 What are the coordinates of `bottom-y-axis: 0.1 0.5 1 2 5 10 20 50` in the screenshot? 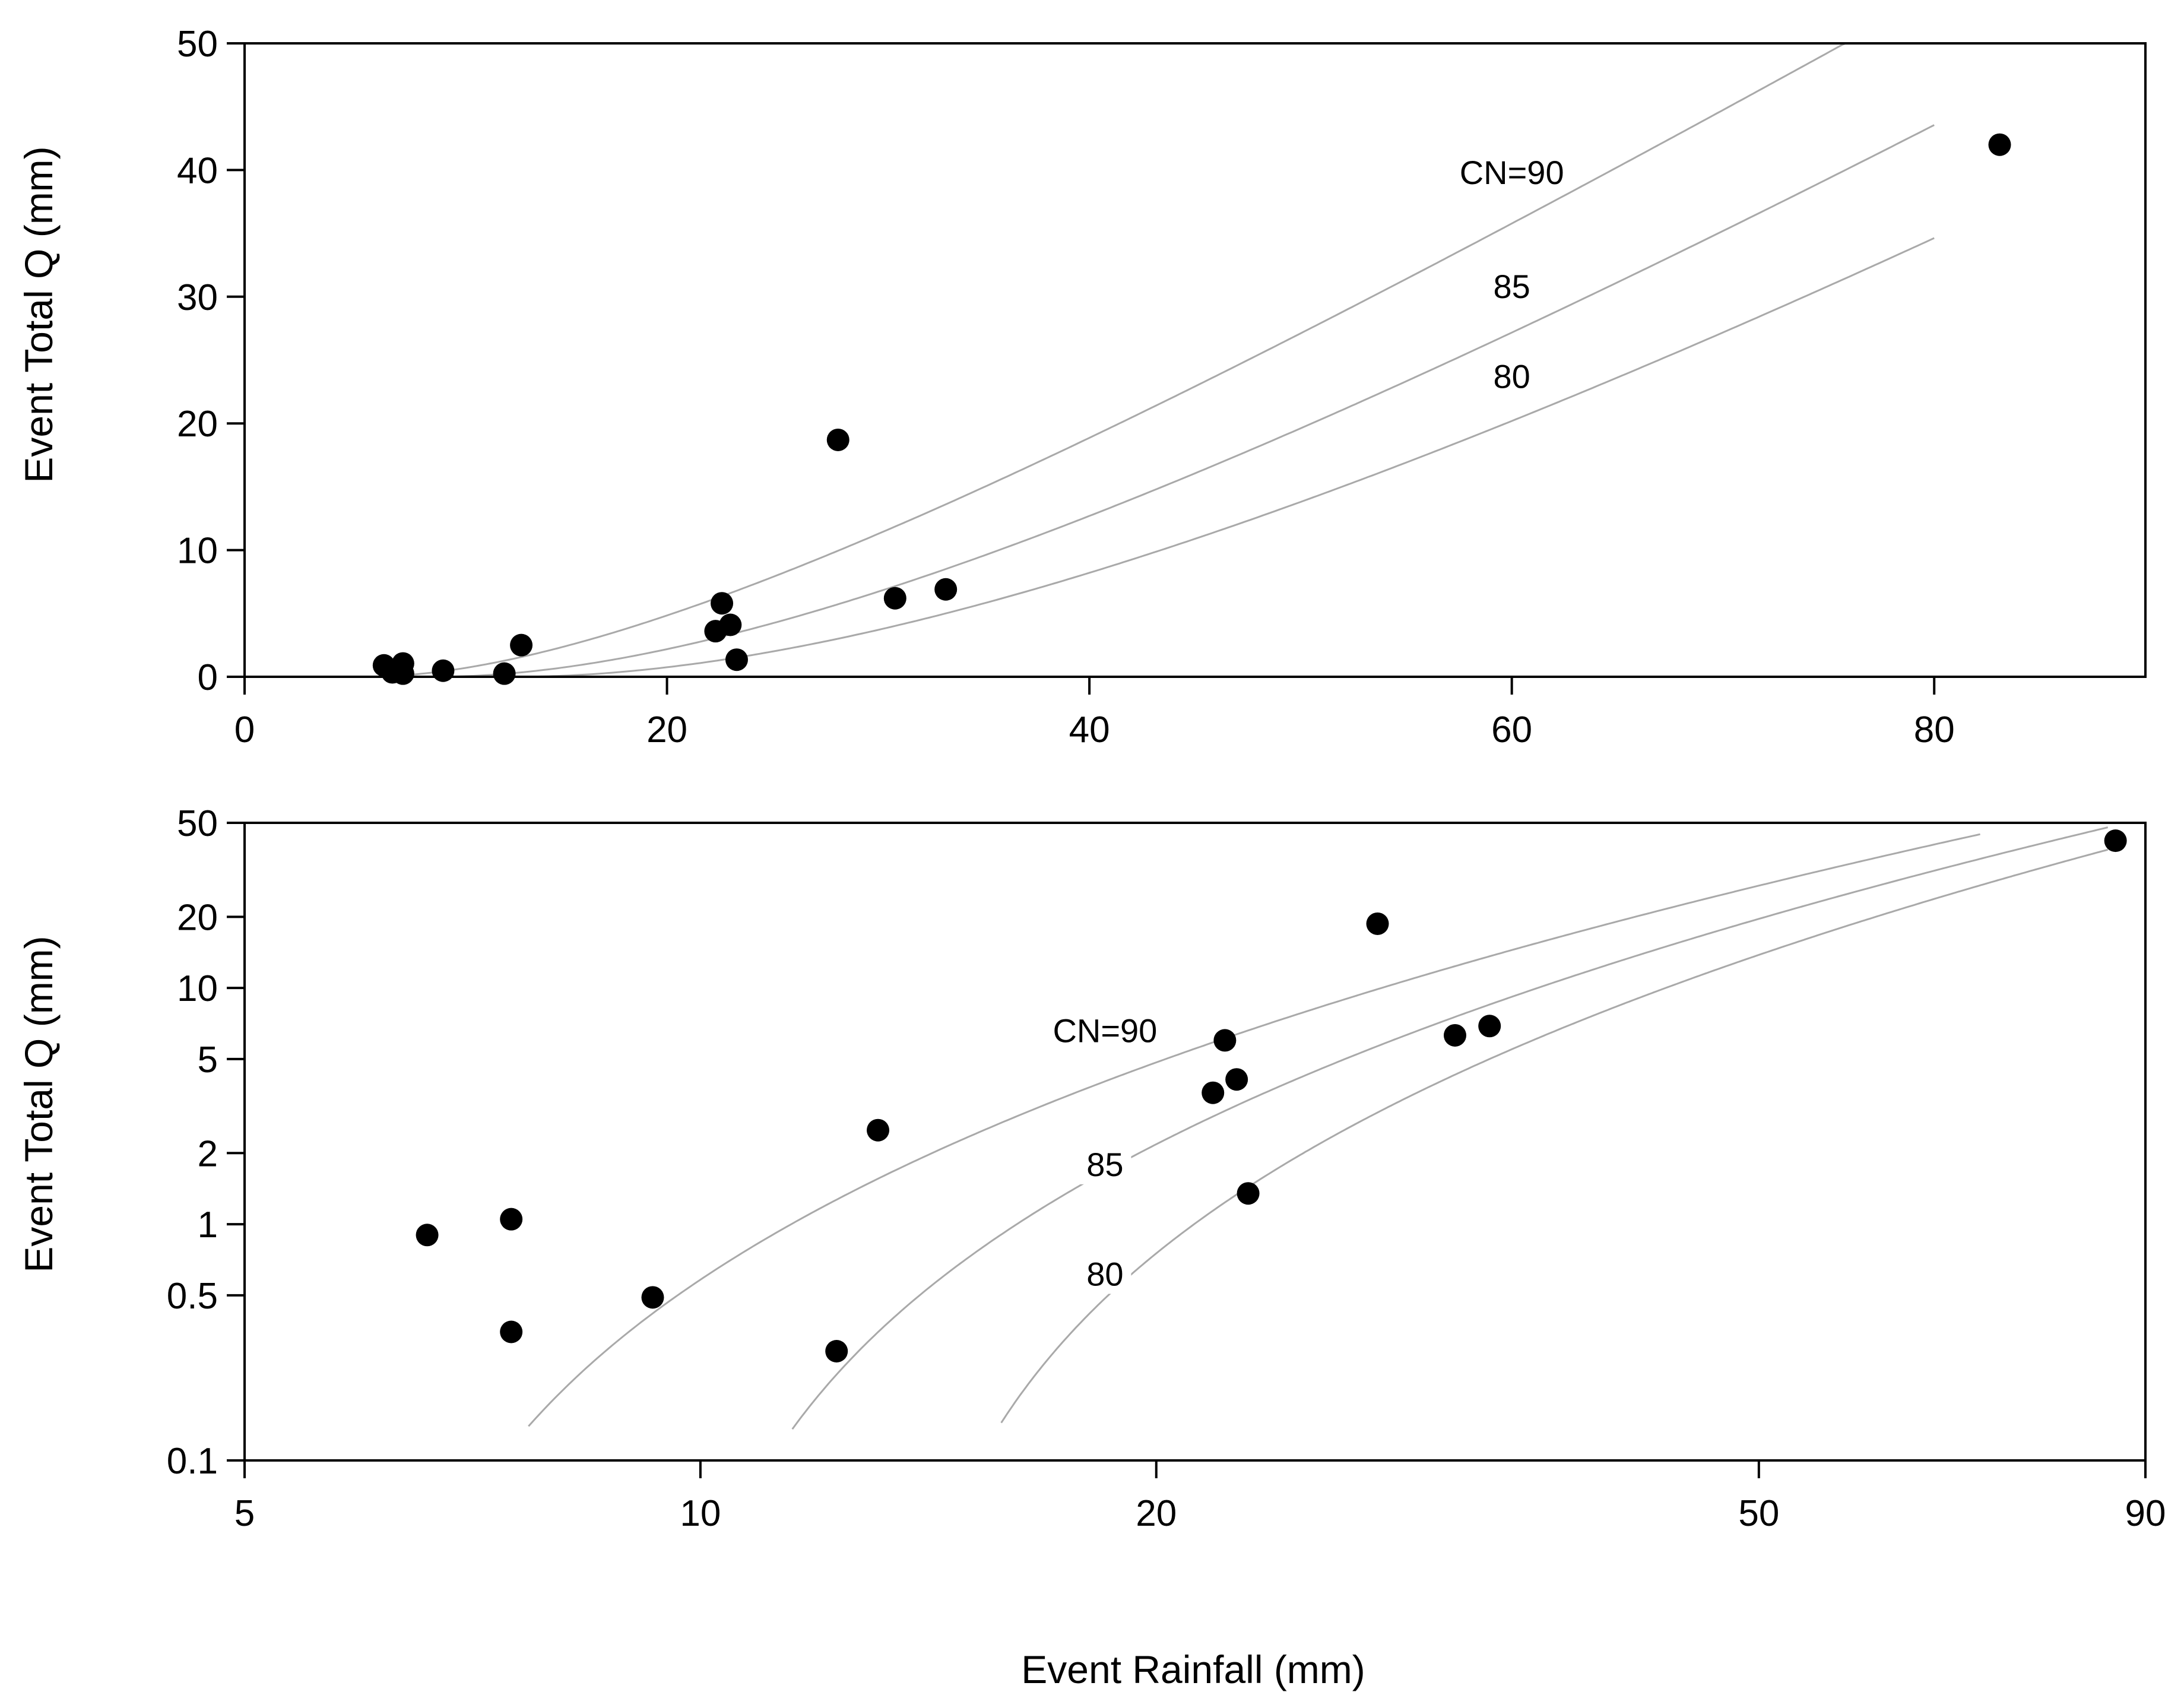 It's located at (206, 1142).